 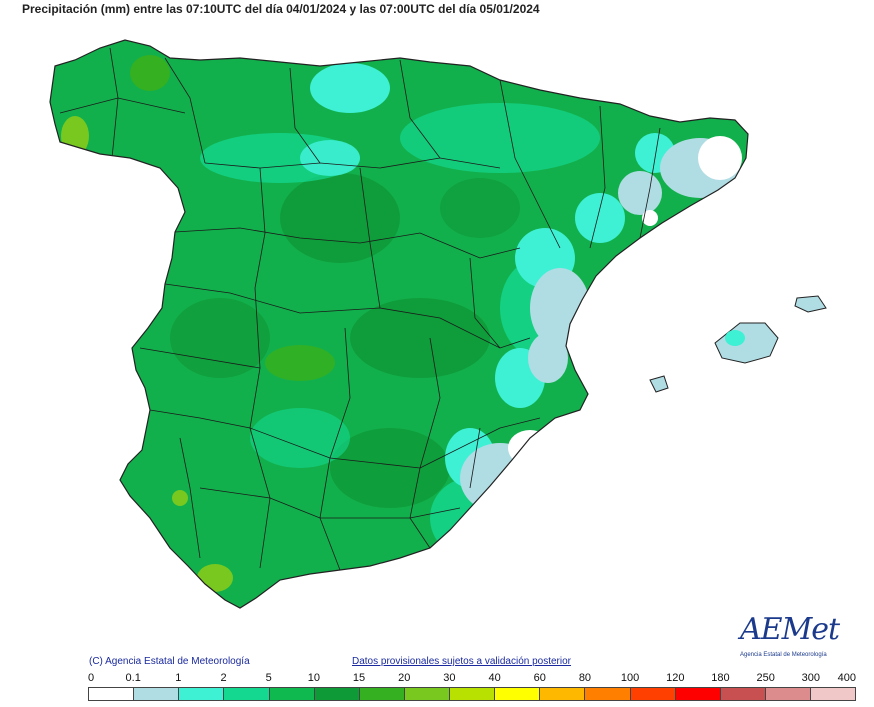 I want to click on legend-tick-label: 250, so click(x=765, y=678).